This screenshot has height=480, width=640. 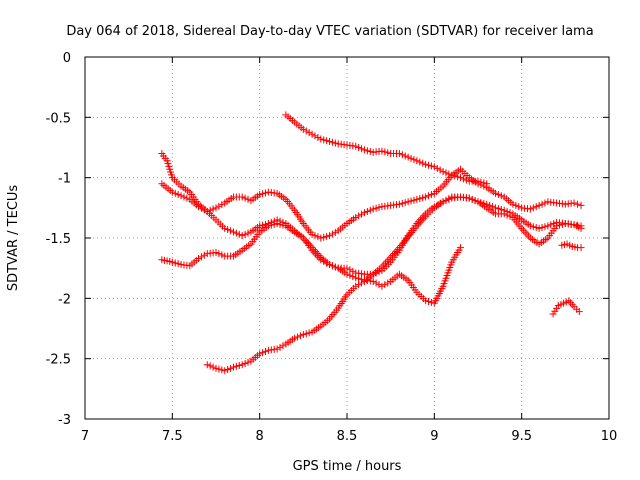 I want to click on y-tick-label: -1.5, so click(x=58, y=239).